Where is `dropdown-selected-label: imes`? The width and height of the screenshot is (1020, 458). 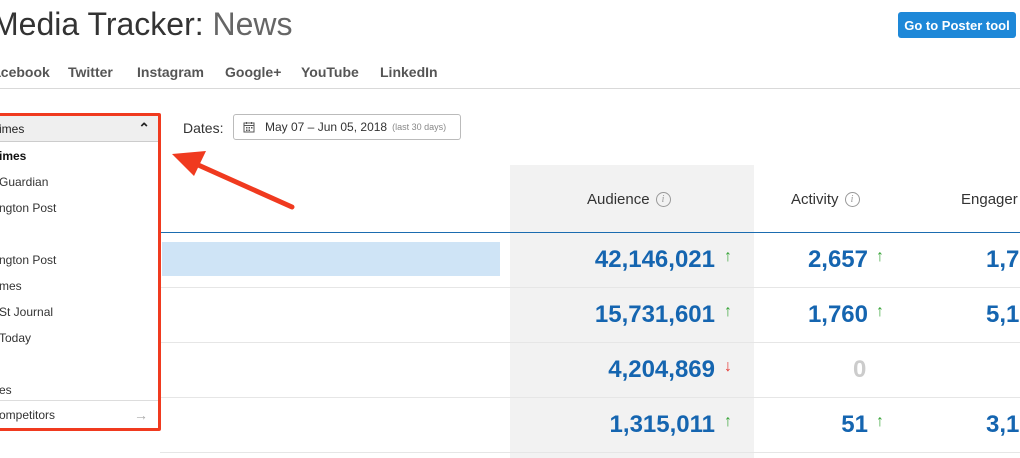 dropdown-selected-label: imes is located at coordinates (12, 128).